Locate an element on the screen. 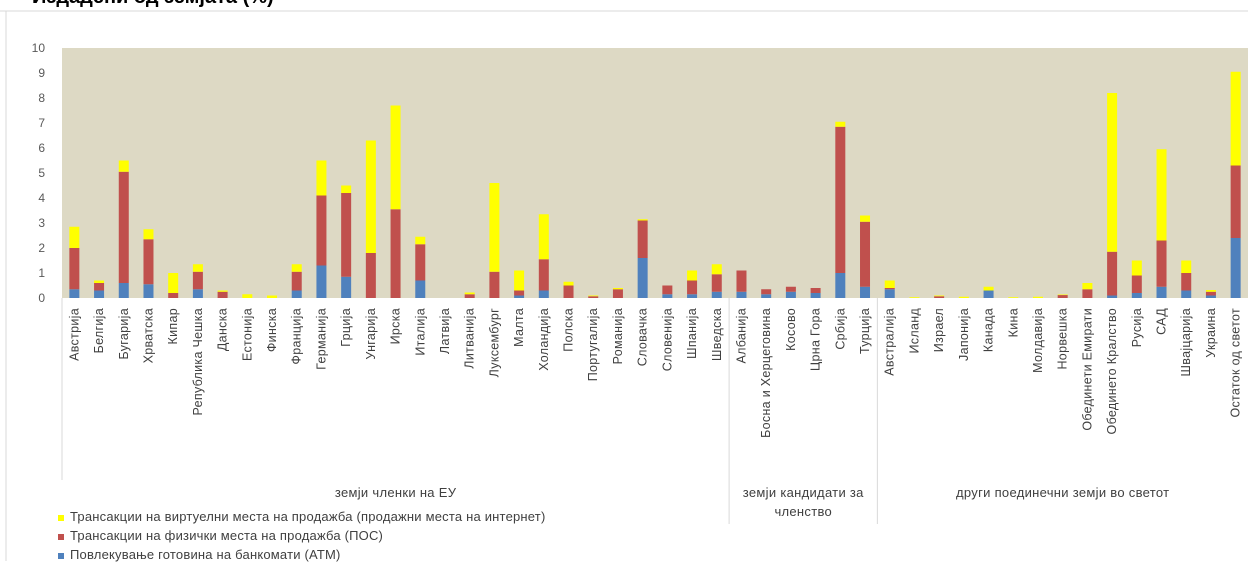 The width and height of the screenshot is (1248, 562). x-tick-label: Унгарија is located at coordinates (371, 334).